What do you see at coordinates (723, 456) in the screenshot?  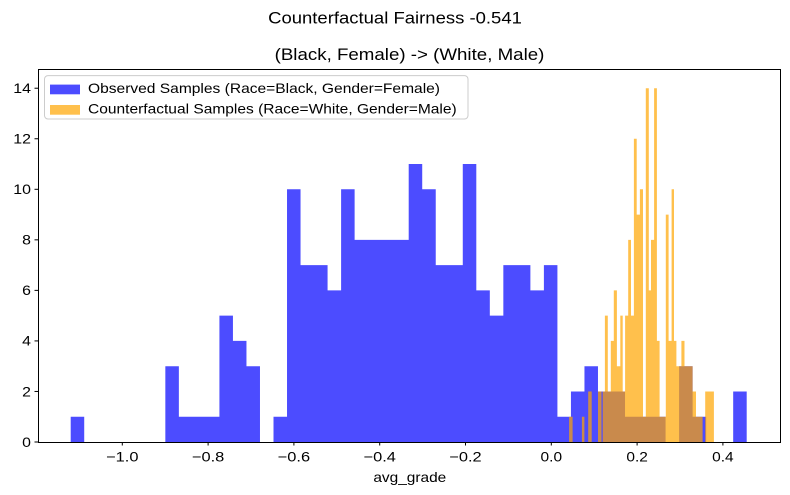 I see `svg-text: 0.4` at bounding box center [723, 456].